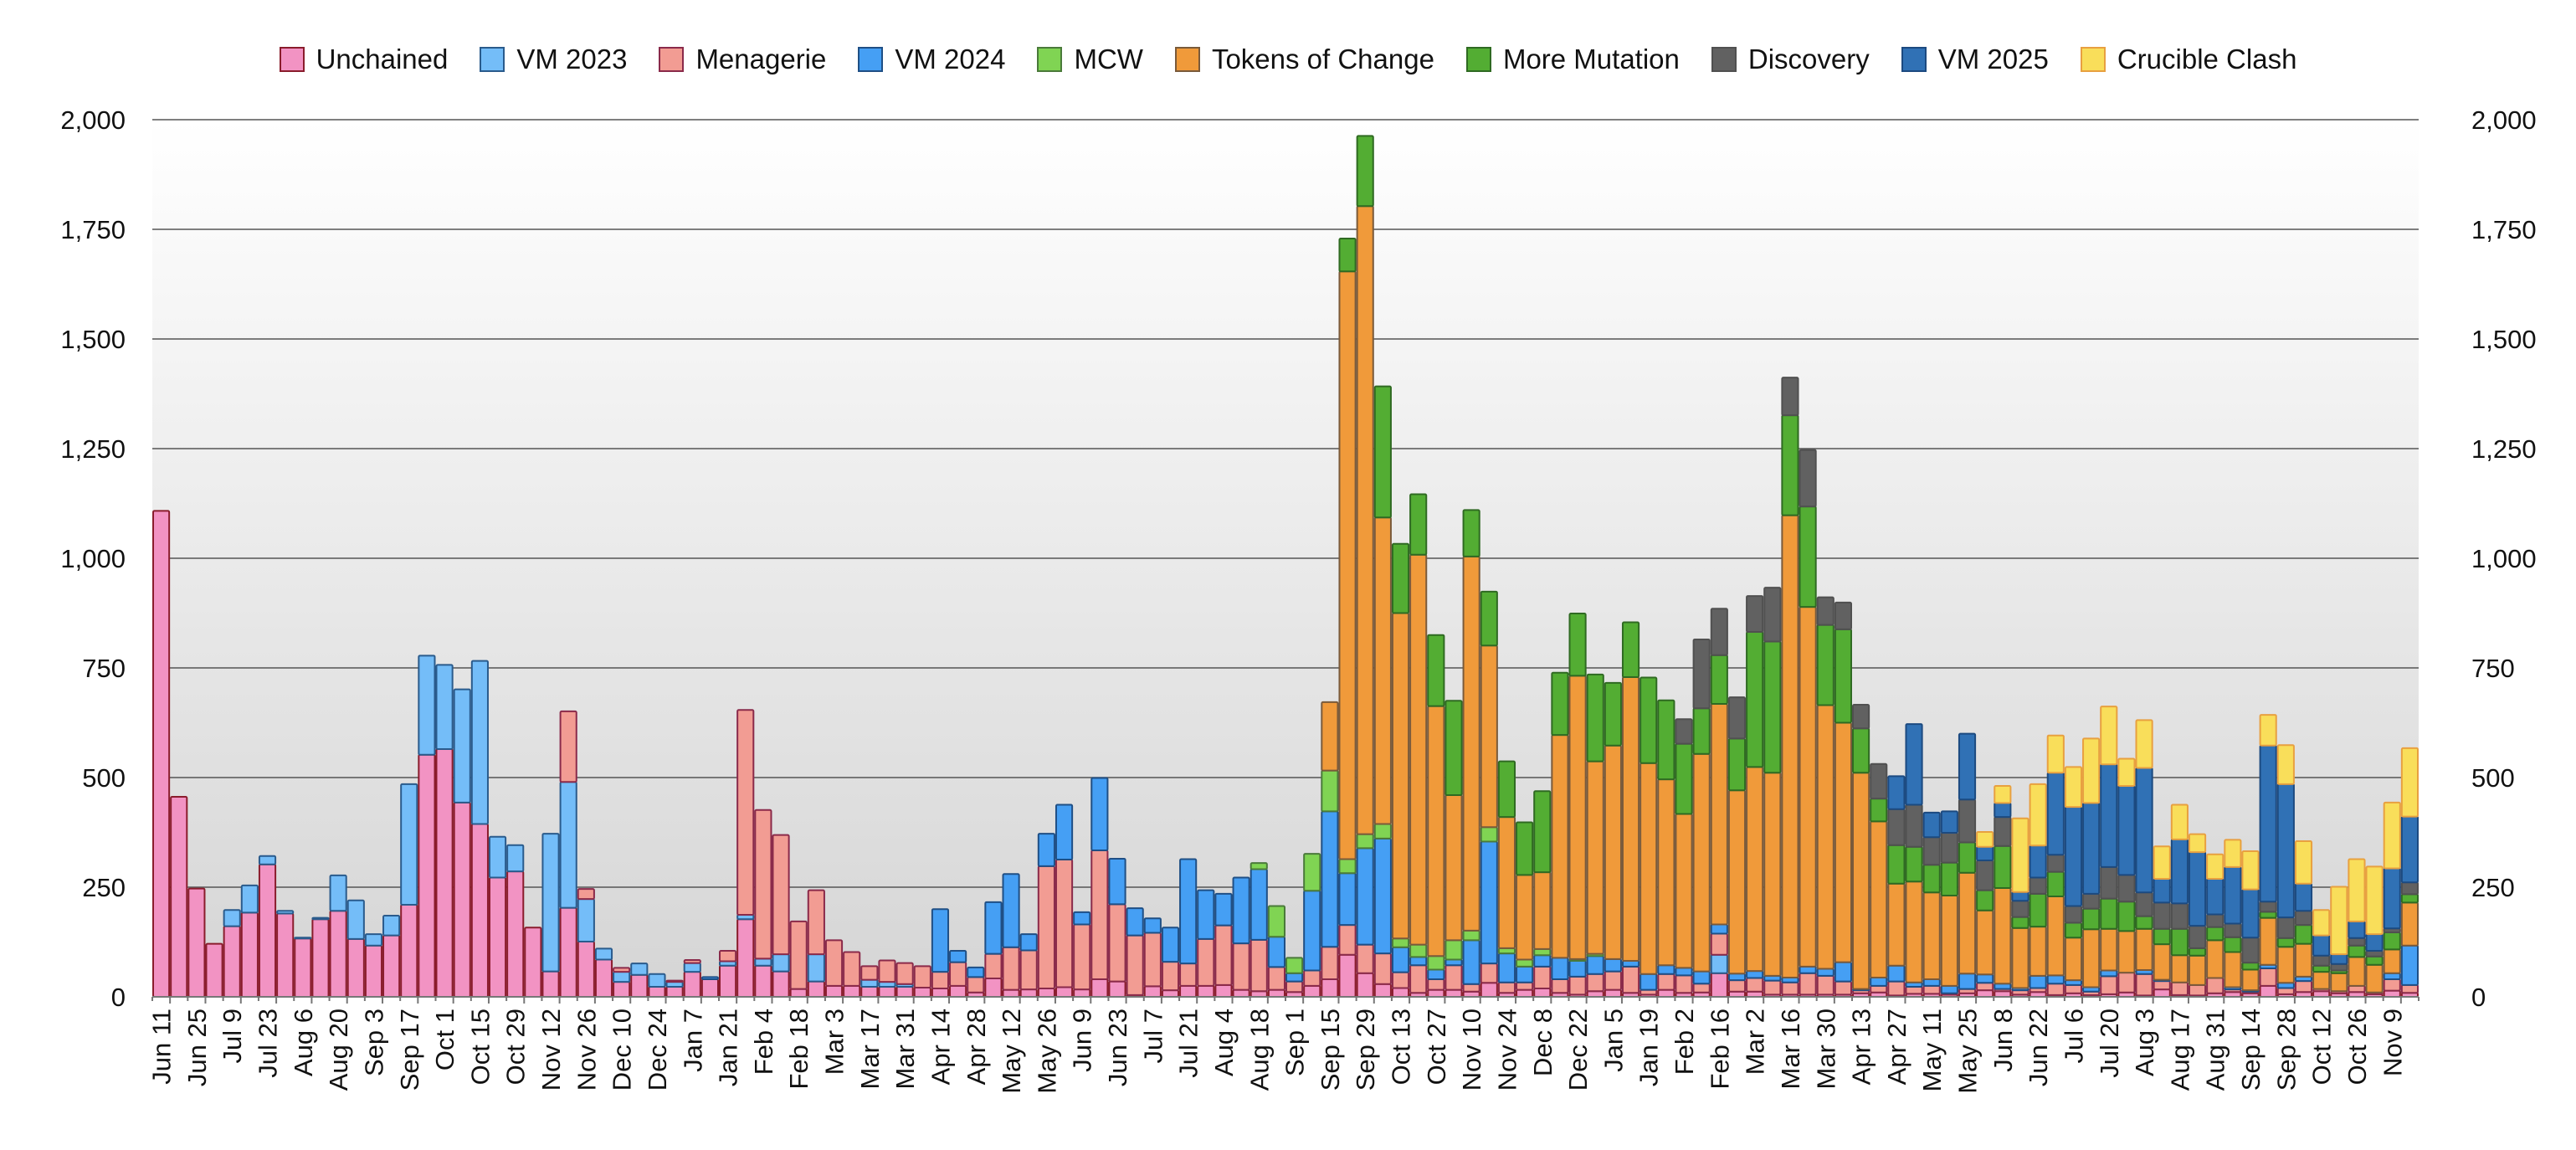 The image size is (2576, 1150). Describe the element at coordinates (2073, 1036) in the screenshot. I see `x-tick-label: Jul 6` at that location.